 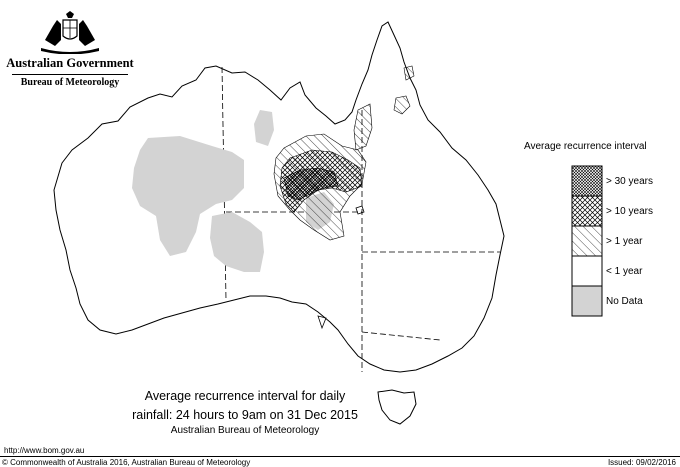 I want to click on tasmania-outline, so click(x=397, y=407).